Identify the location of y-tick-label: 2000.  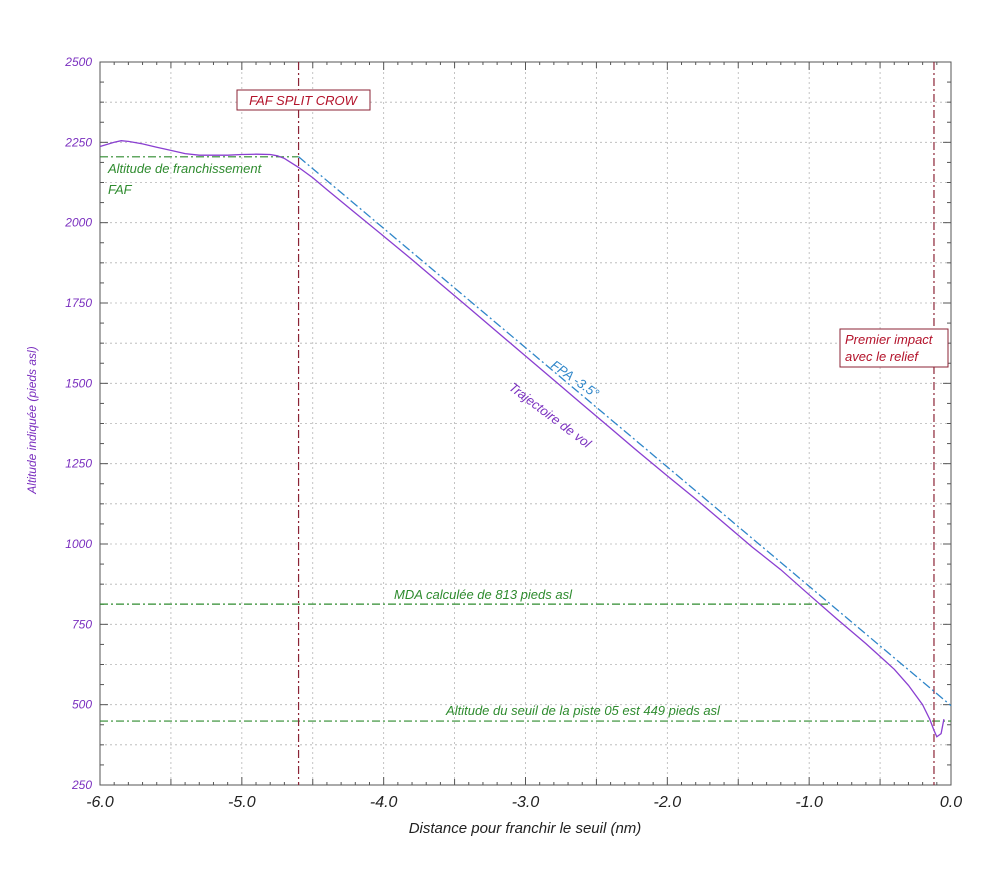
(78, 223).